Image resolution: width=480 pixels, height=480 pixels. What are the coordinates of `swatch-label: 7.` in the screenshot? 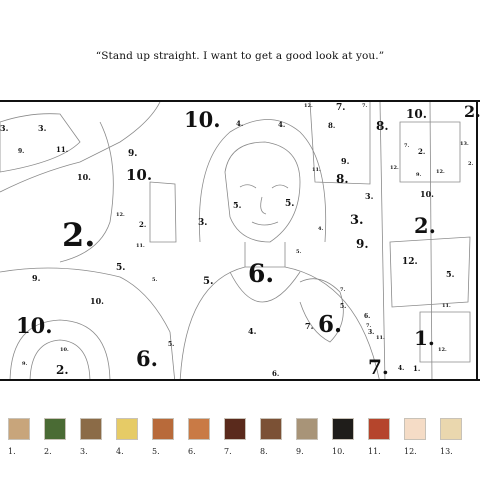 It's located at (228, 451).